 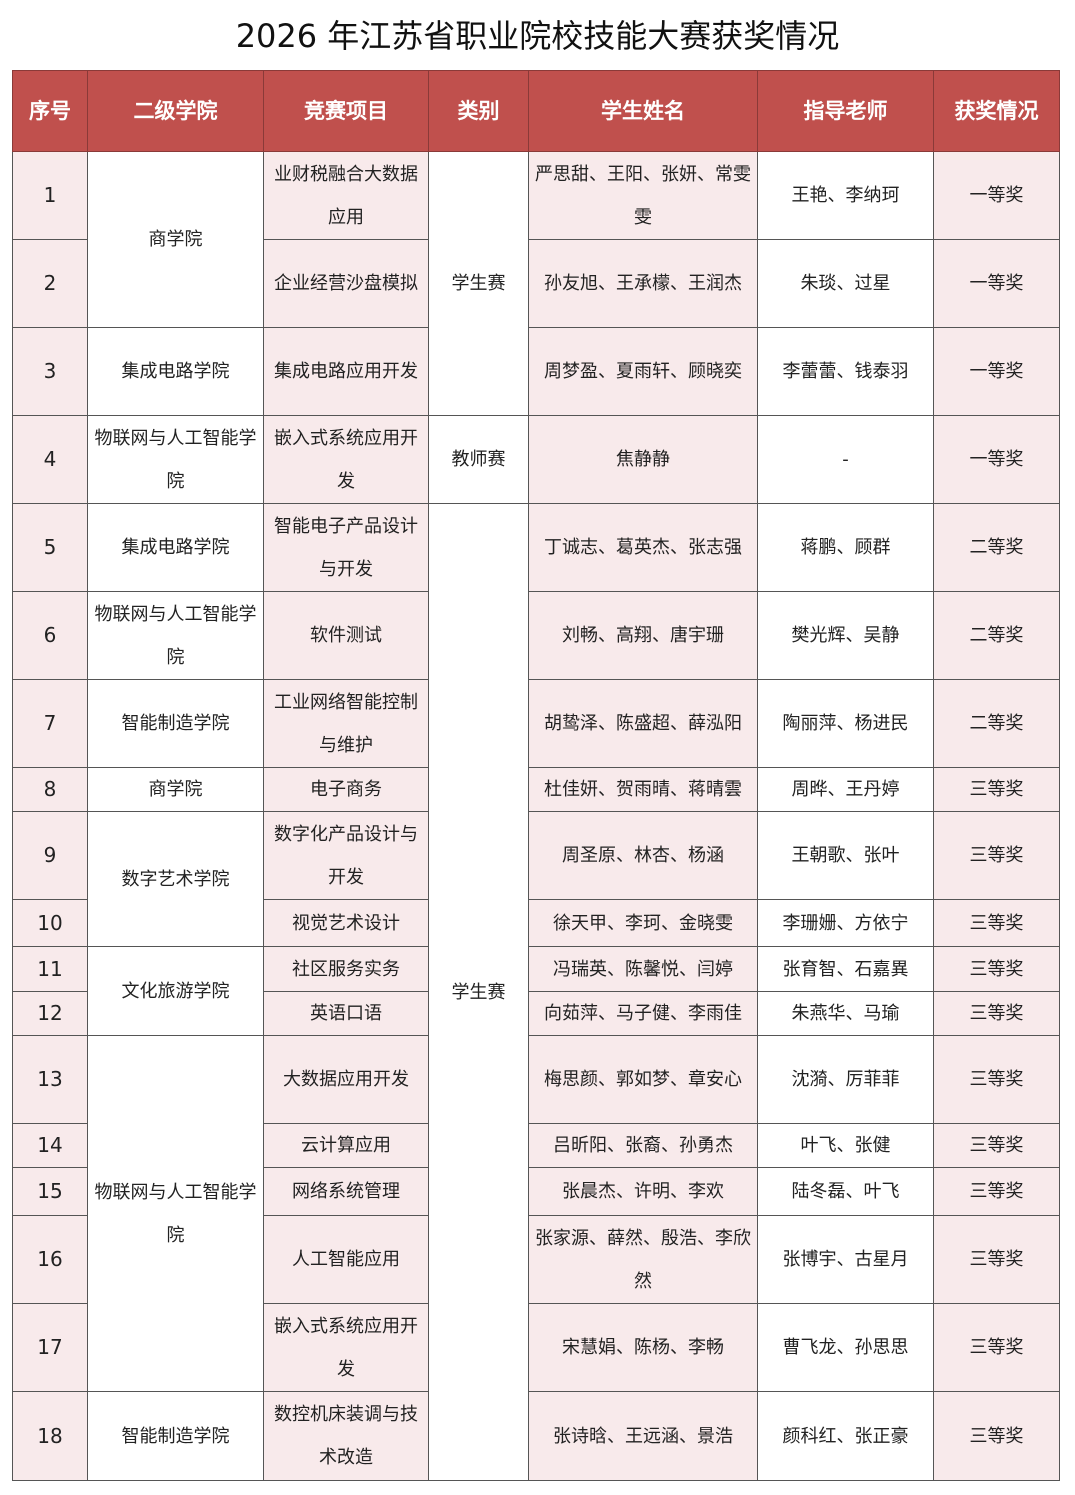 What do you see at coordinates (845, 1079) in the screenshot?
I see `teachers-cell: 沈漪、厉菲菲` at bounding box center [845, 1079].